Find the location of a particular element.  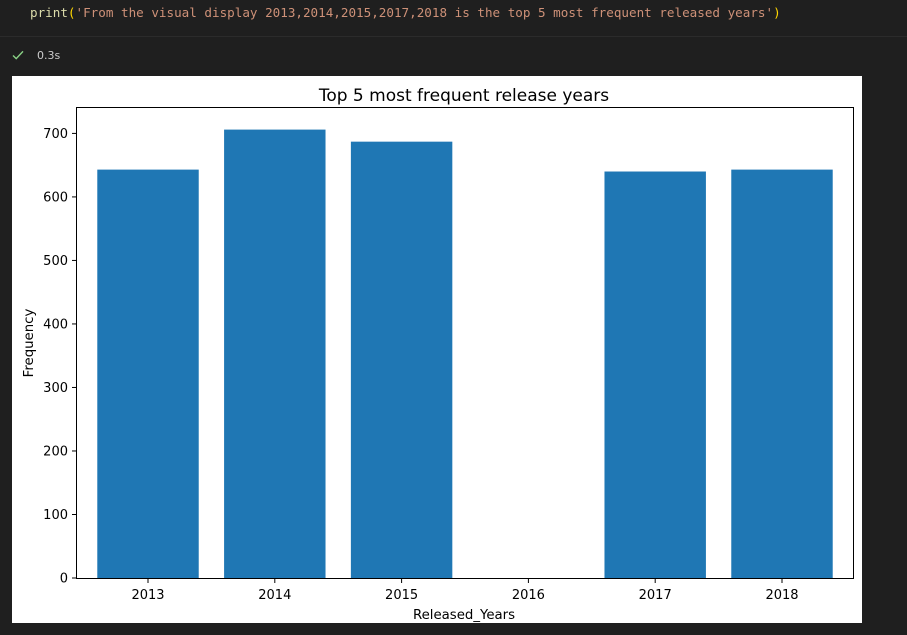

y-axis-label: Frequency is located at coordinates (29, 343).